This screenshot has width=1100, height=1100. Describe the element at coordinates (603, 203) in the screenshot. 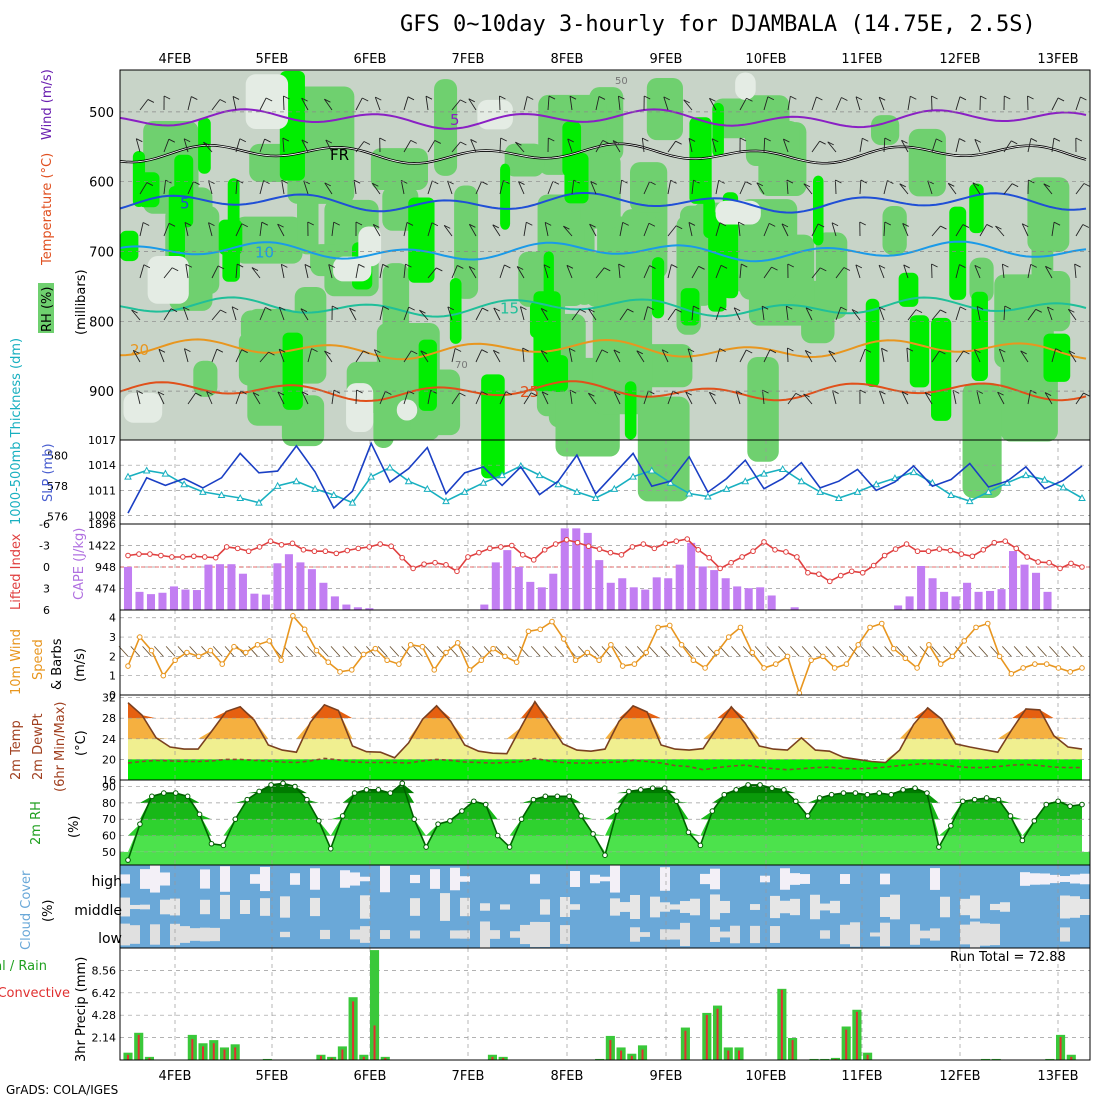

I see `temperature-contour` at that location.